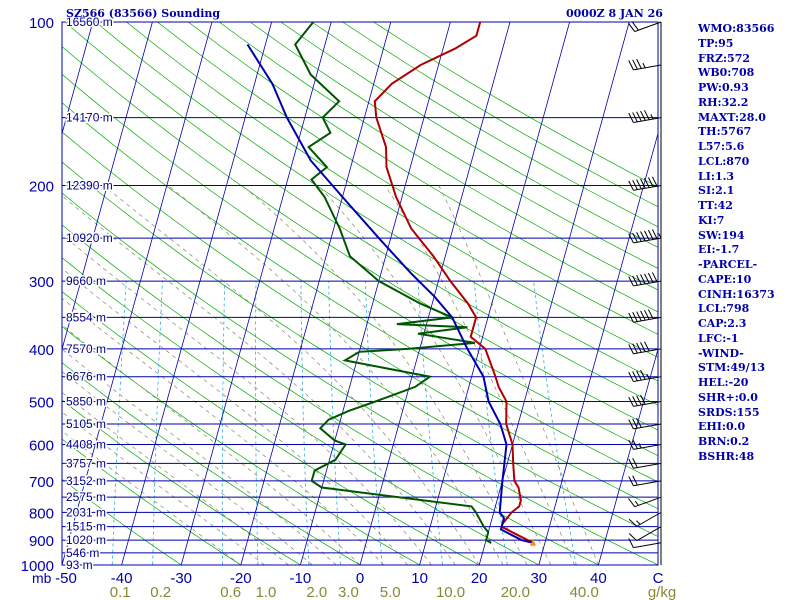 This screenshot has height=600, width=800. What do you see at coordinates (41, 403) in the screenshot?
I see `pressure-tick-label: 500` at bounding box center [41, 403].